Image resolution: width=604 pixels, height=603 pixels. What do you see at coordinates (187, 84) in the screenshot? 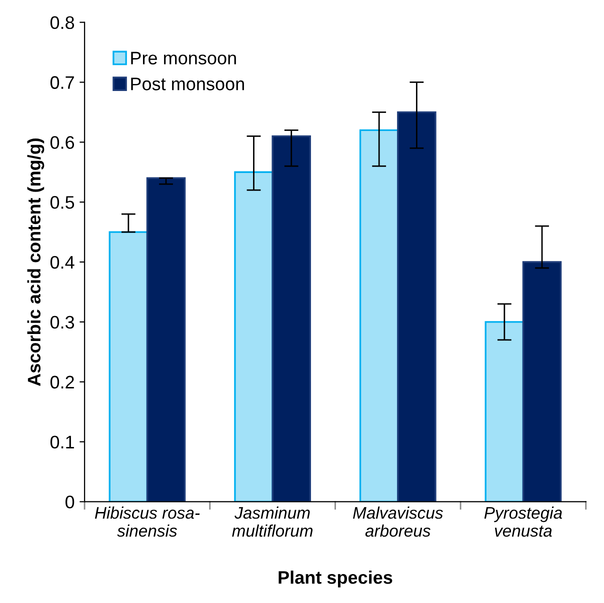
I see `legend-label: Post monsoon` at bounding box center [187, 84].